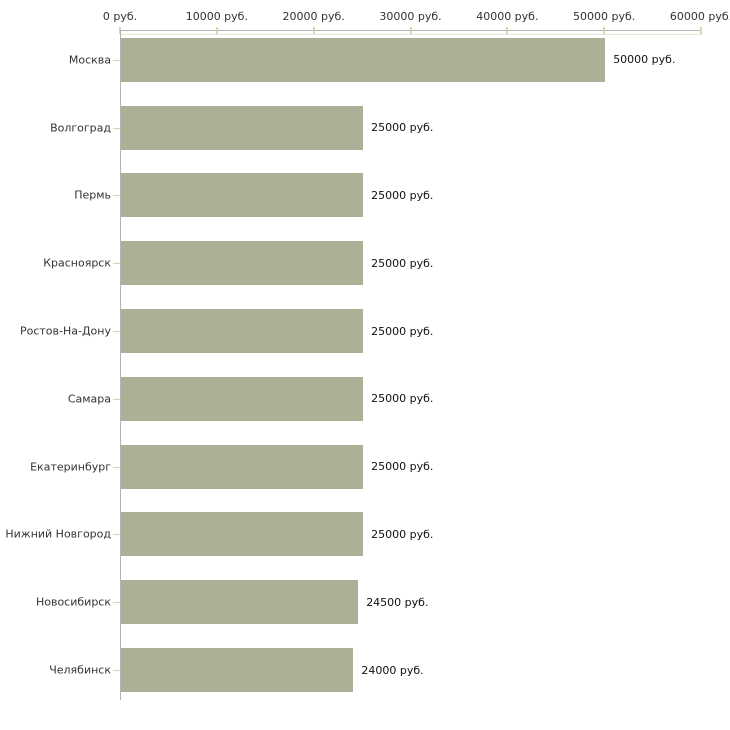  I want to click on value-label: 50000 руб., so click(644, 60).